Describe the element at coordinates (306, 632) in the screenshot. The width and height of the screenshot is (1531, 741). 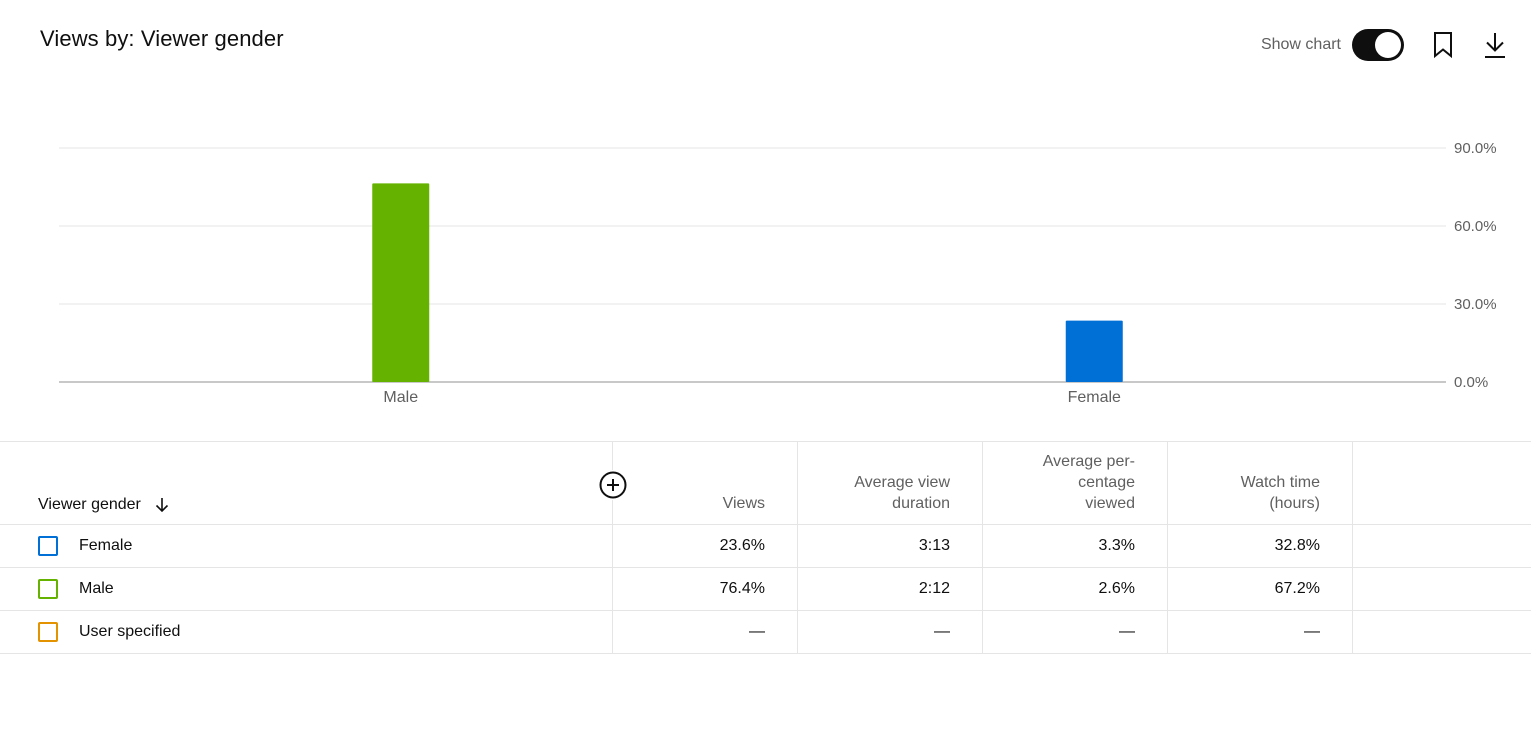
I see `row-label-cell: User specified` at that location.